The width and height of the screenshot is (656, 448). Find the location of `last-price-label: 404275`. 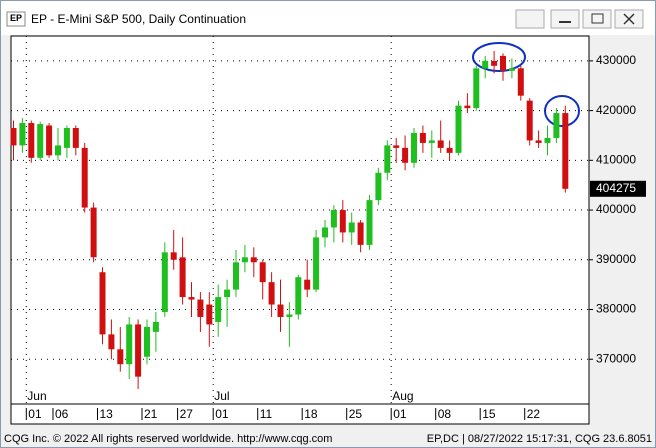

last-price-label: 404275 is located at coordinates (616, 188).